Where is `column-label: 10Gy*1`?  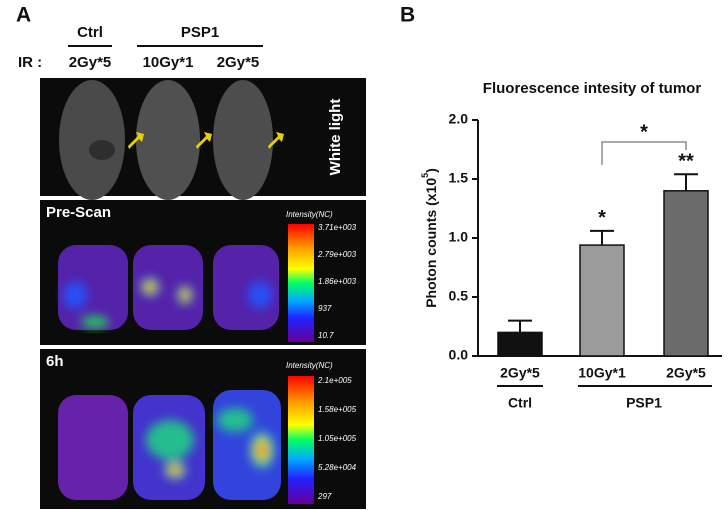 column-label: 10Gy*1 is located at coordinates (168, 62).